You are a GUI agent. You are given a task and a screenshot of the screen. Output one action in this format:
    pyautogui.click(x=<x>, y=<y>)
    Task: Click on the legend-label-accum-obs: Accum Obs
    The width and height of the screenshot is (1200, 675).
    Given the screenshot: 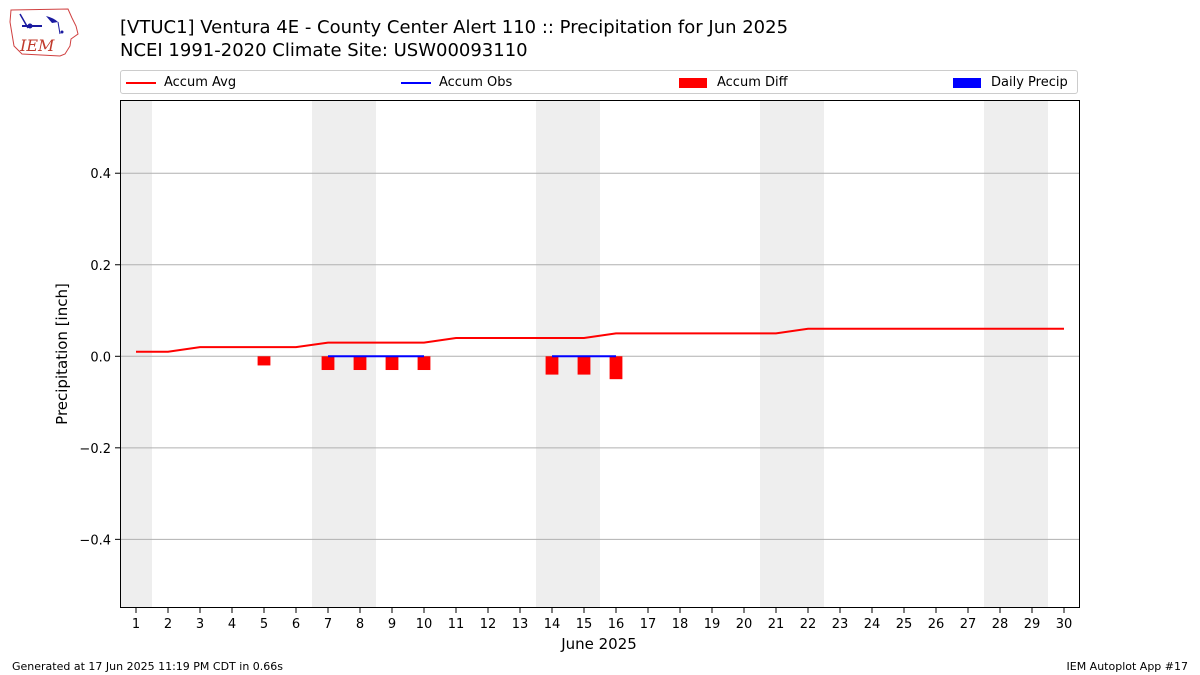 What is the action you would take?
    pyautogui.click(x=476, y=82)
    